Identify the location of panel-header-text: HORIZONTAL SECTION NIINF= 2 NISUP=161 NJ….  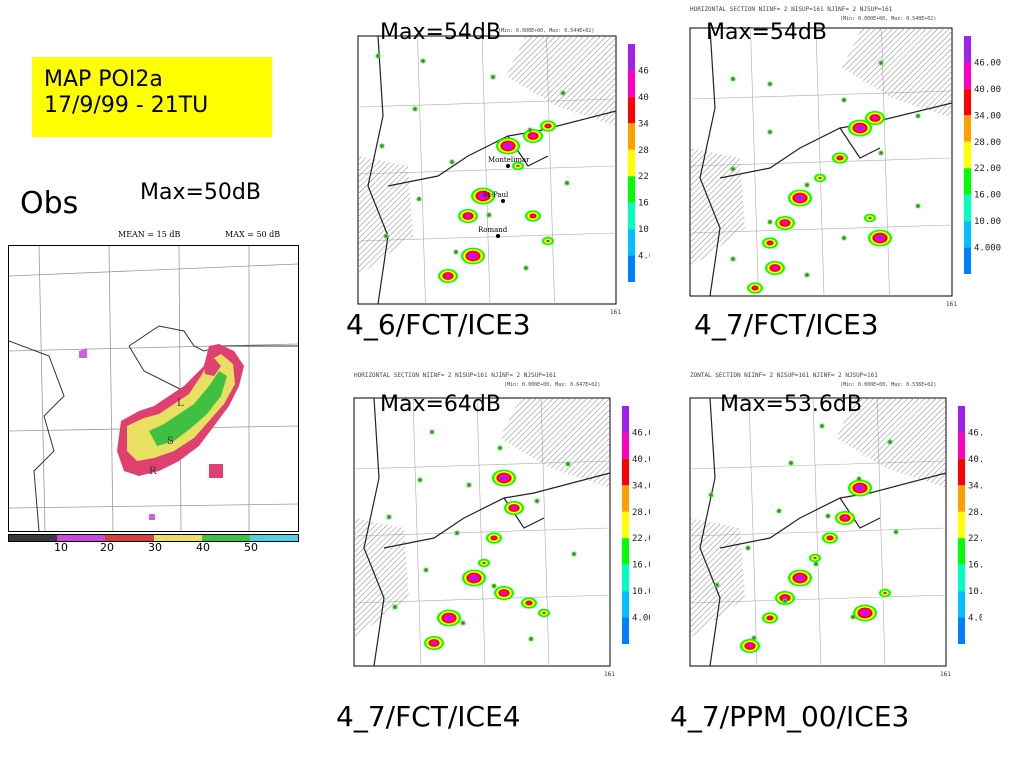
(455, 375).